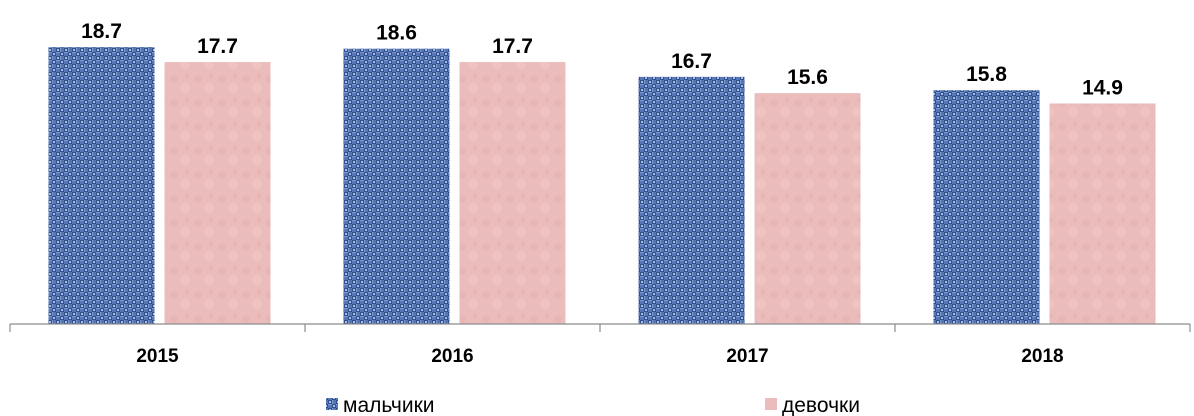 This screenshot has width=1194, height=416. Describe the element at coordinates (332, 404) in the screenshot. I see `legend-swatch-boys` at that location.